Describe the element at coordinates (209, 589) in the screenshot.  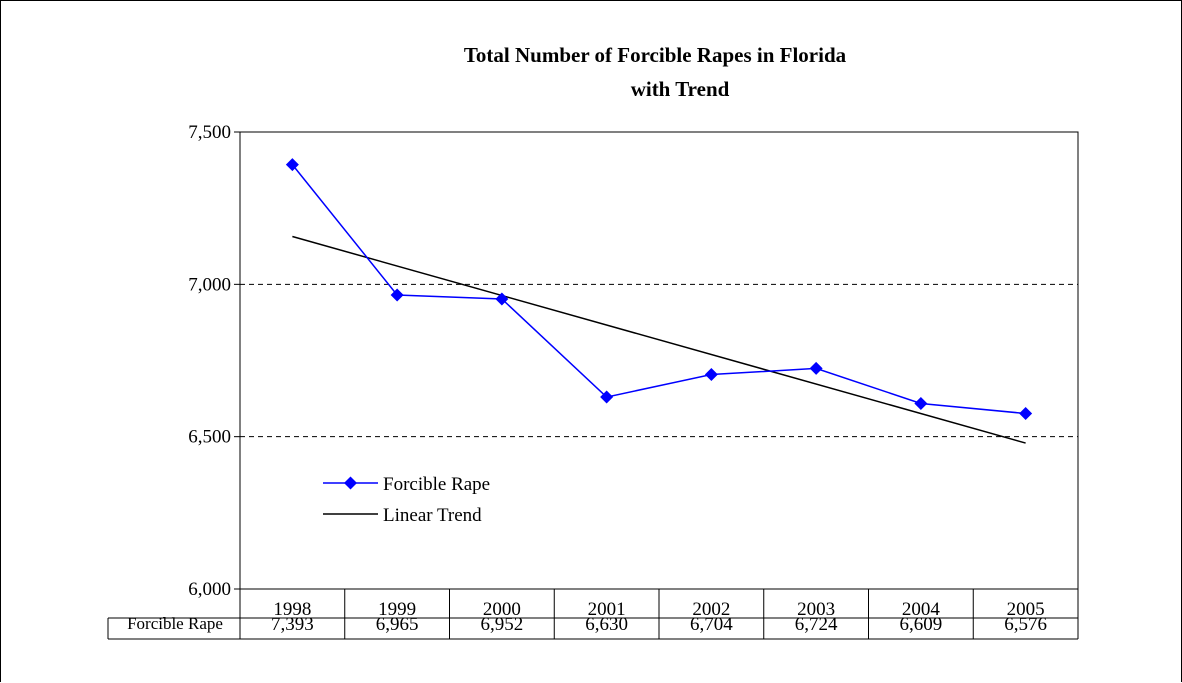
I see `y-tick-label: 6,000` at that location.